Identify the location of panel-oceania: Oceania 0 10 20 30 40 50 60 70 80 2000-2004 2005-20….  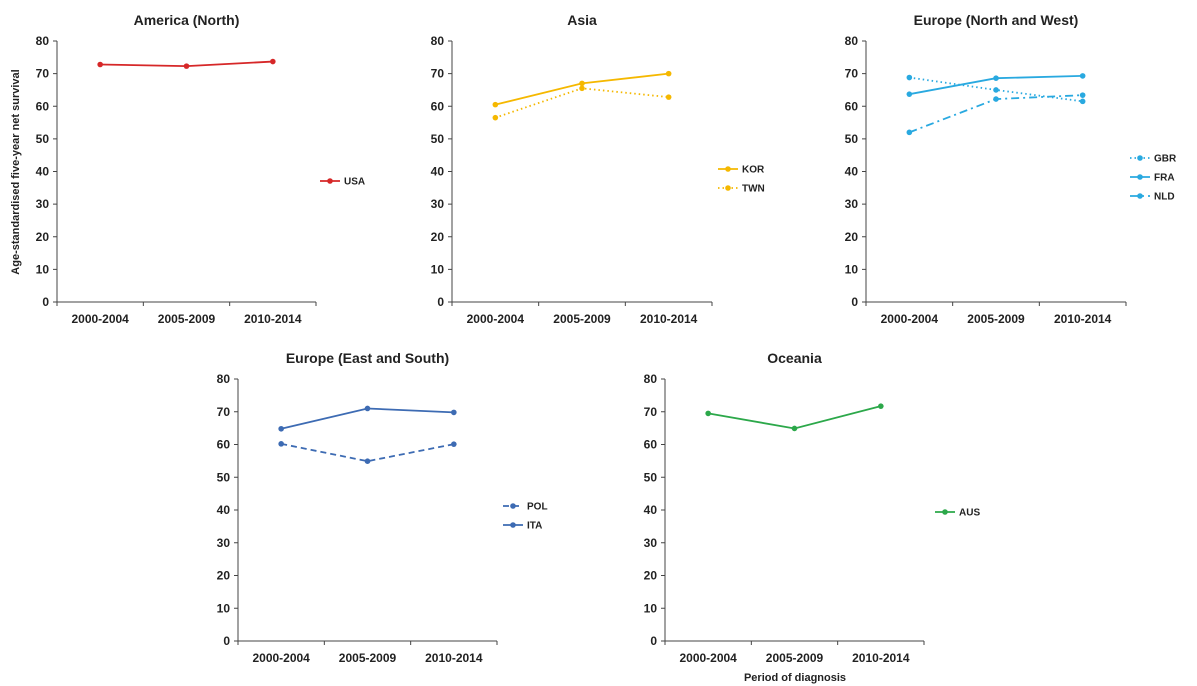
(812, 507).